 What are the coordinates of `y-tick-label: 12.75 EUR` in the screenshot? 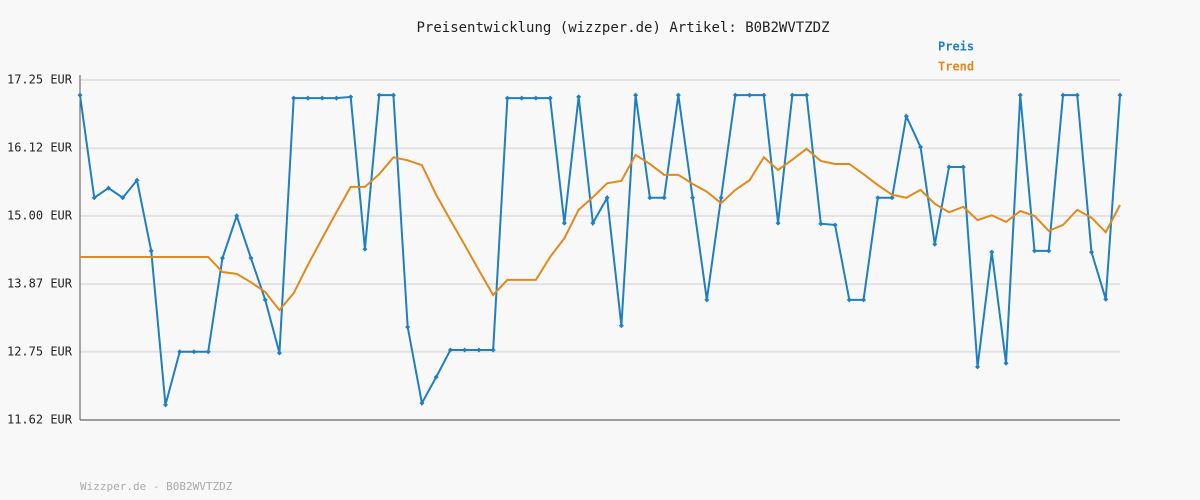 It's located at (40, 351).